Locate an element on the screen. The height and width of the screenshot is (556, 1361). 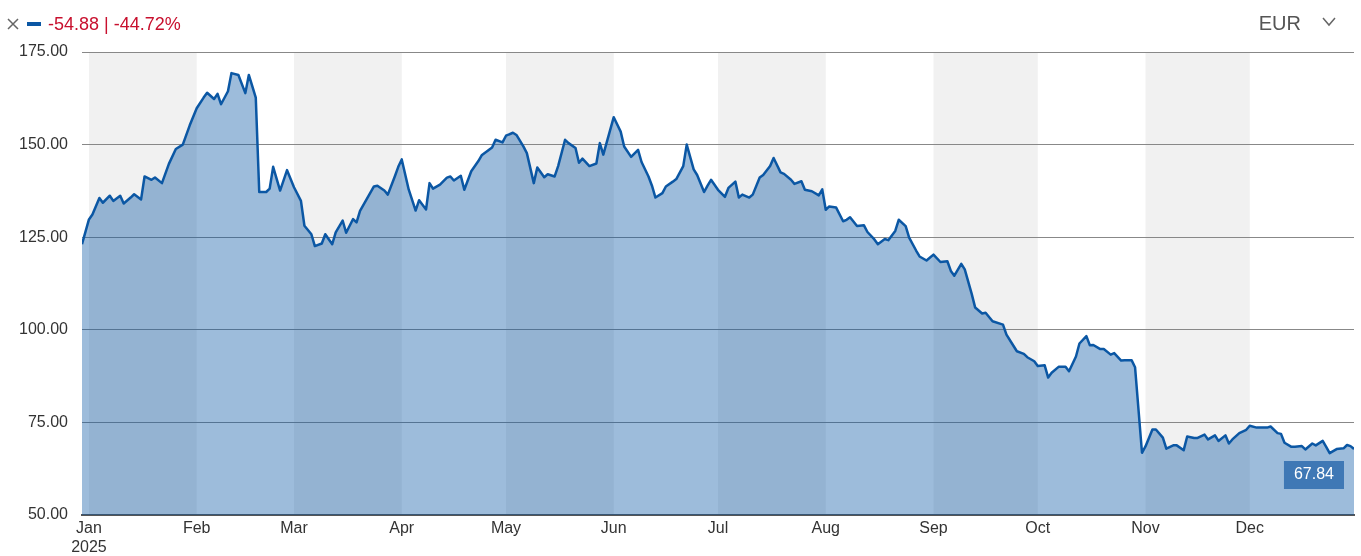
x-tick-label: Oct is located at coordinates (1038, 528).